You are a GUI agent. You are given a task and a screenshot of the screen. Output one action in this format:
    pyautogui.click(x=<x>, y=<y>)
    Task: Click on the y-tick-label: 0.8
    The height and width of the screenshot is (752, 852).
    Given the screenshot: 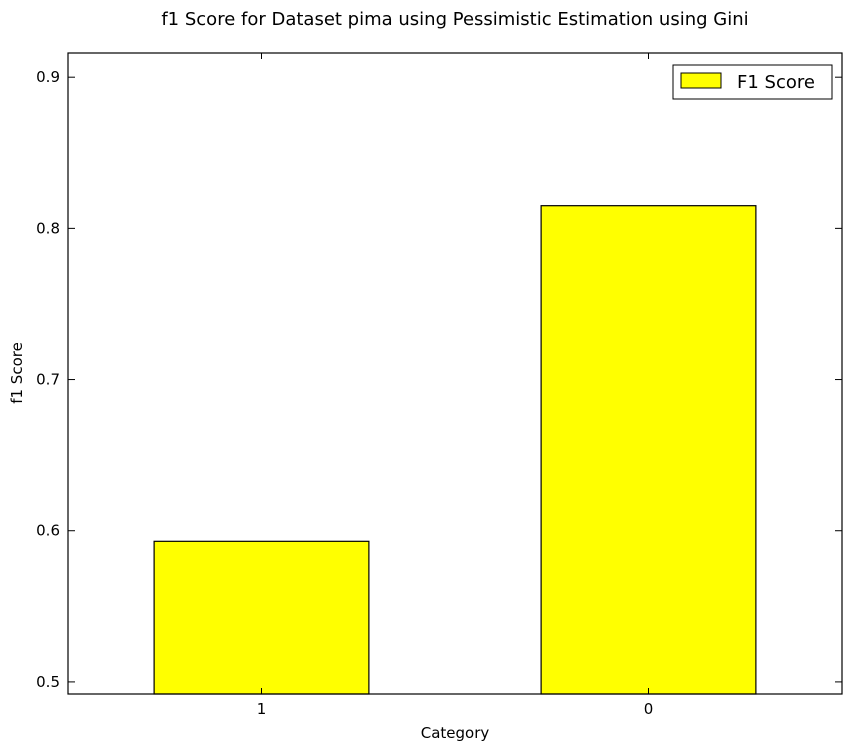 What is the action you would take?
    pyautogui.click(x=48, y=228)
    